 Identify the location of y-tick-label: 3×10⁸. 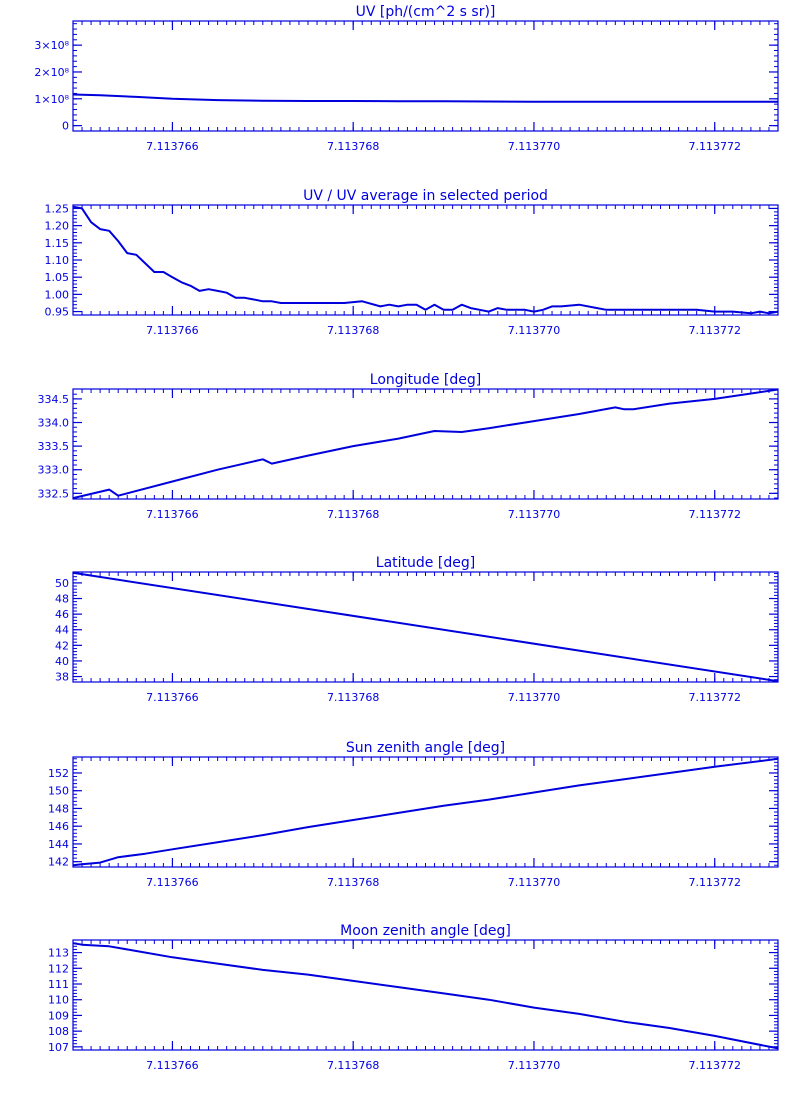
(51, 45).